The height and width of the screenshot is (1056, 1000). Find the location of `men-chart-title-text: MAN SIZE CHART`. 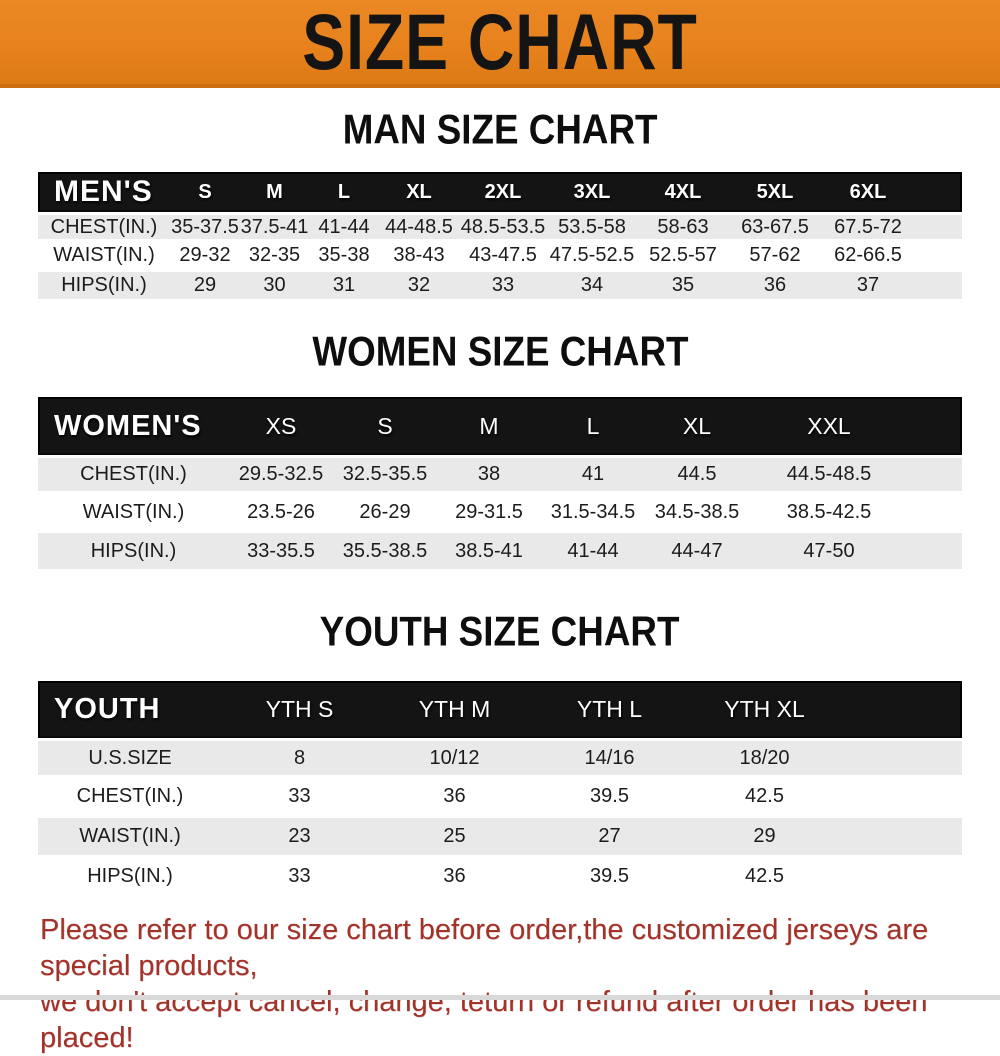

men-chart-title-text: MAN SIZE CHART is located at coordinates (500, 130).